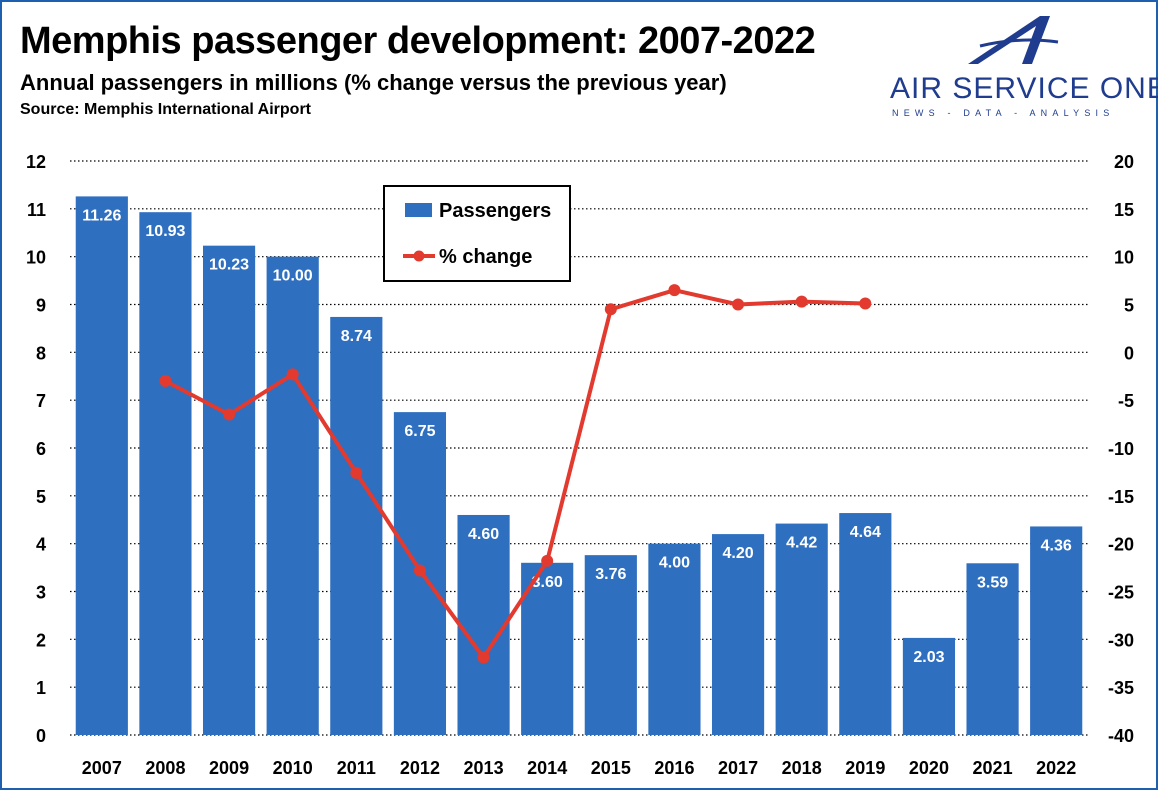 The image size is (1158, 790). I want to click on x-tick-label: 2011, so click(356, 768).